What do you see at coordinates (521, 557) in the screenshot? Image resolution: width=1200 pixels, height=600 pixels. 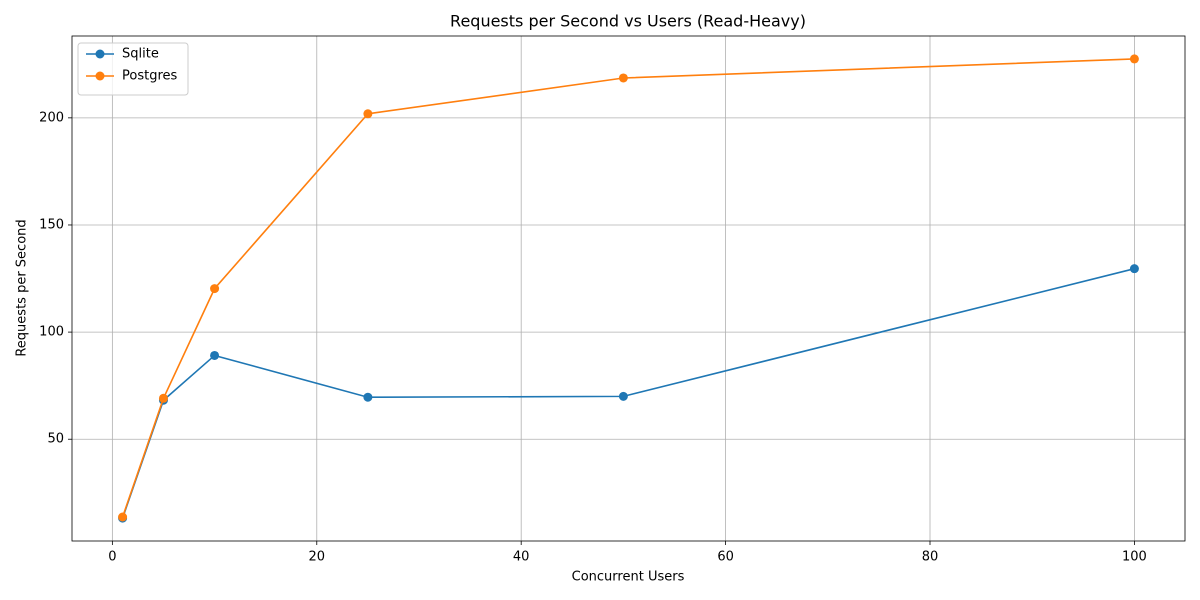 I see `x-tick-label: 40` at bounding box center [521, 557].